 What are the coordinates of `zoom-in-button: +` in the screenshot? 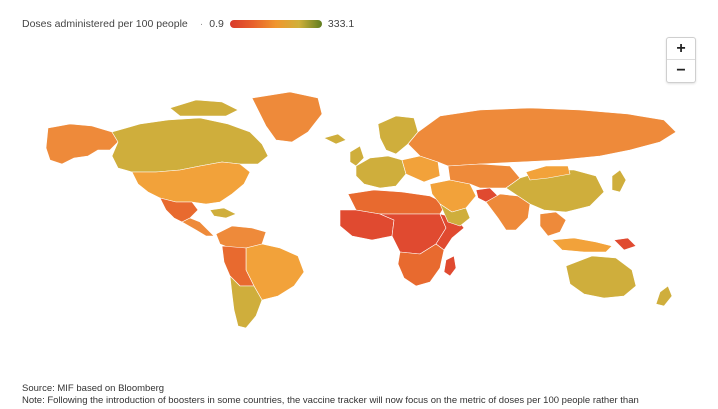 It's located at (681, 48).